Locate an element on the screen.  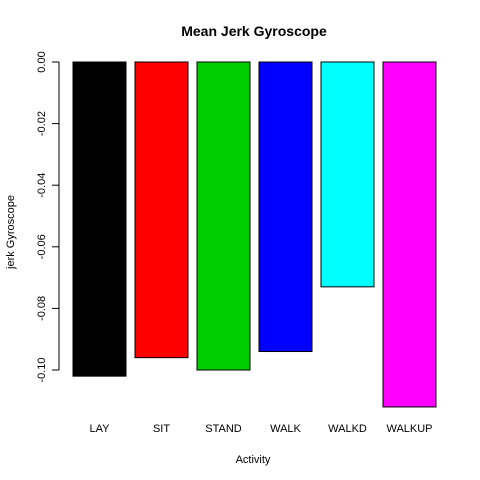
y-axis: 0.00 -0.02 -0.04 -0.06 -0.08 -0.10 is located at coordinates (48, 217).